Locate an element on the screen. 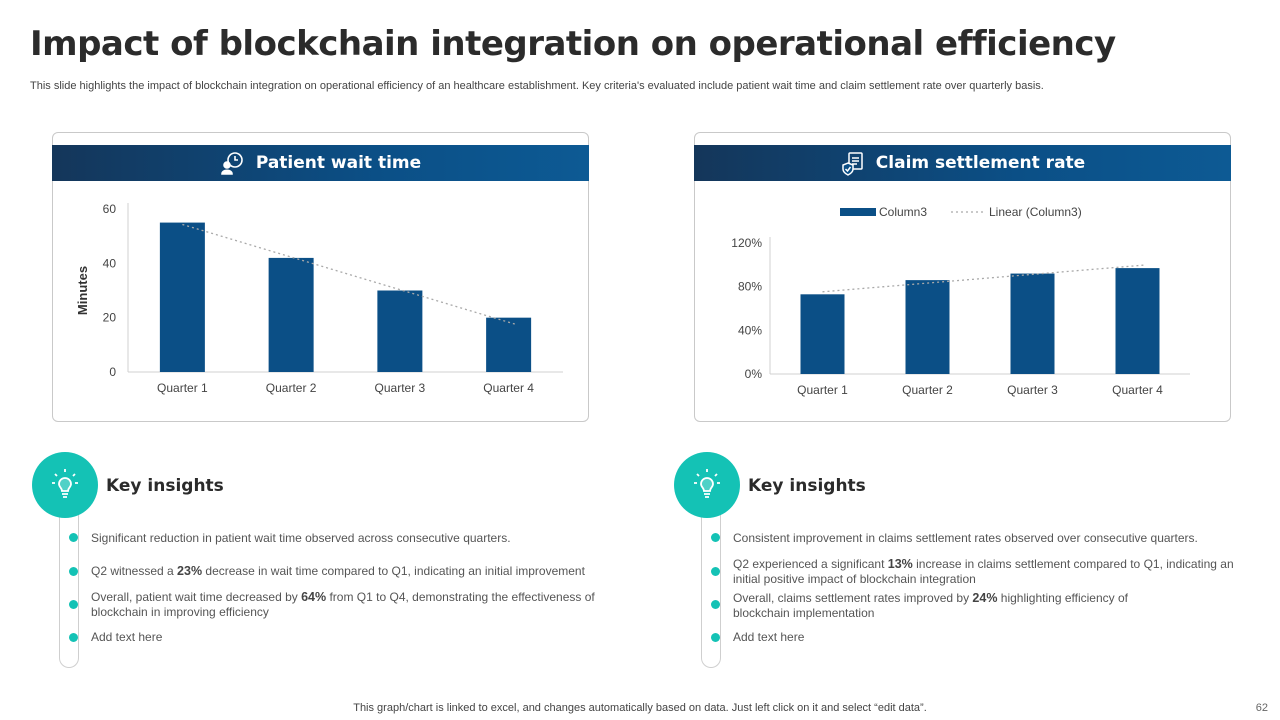 This screenshot has height=720, width=1280. y-tick-label: 20 is located at coordinates (110, 318).